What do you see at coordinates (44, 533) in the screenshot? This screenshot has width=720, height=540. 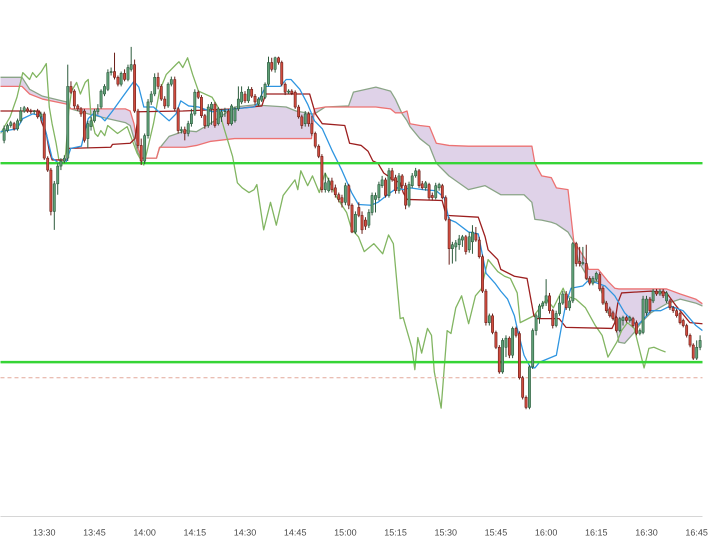 I see `x-tick-label: 13:30` at bounding box center [44, 533].